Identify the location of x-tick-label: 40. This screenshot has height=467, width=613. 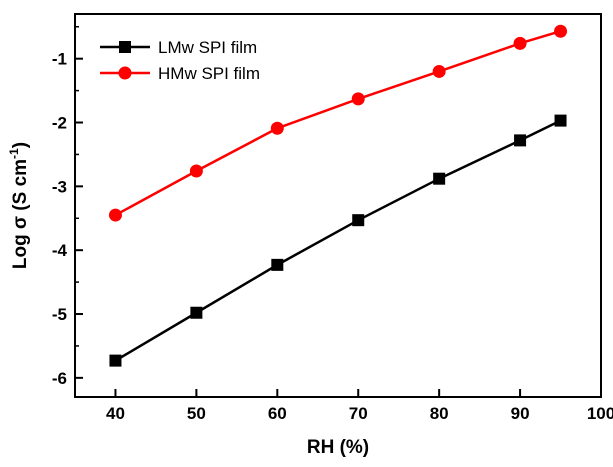
(115, 413).